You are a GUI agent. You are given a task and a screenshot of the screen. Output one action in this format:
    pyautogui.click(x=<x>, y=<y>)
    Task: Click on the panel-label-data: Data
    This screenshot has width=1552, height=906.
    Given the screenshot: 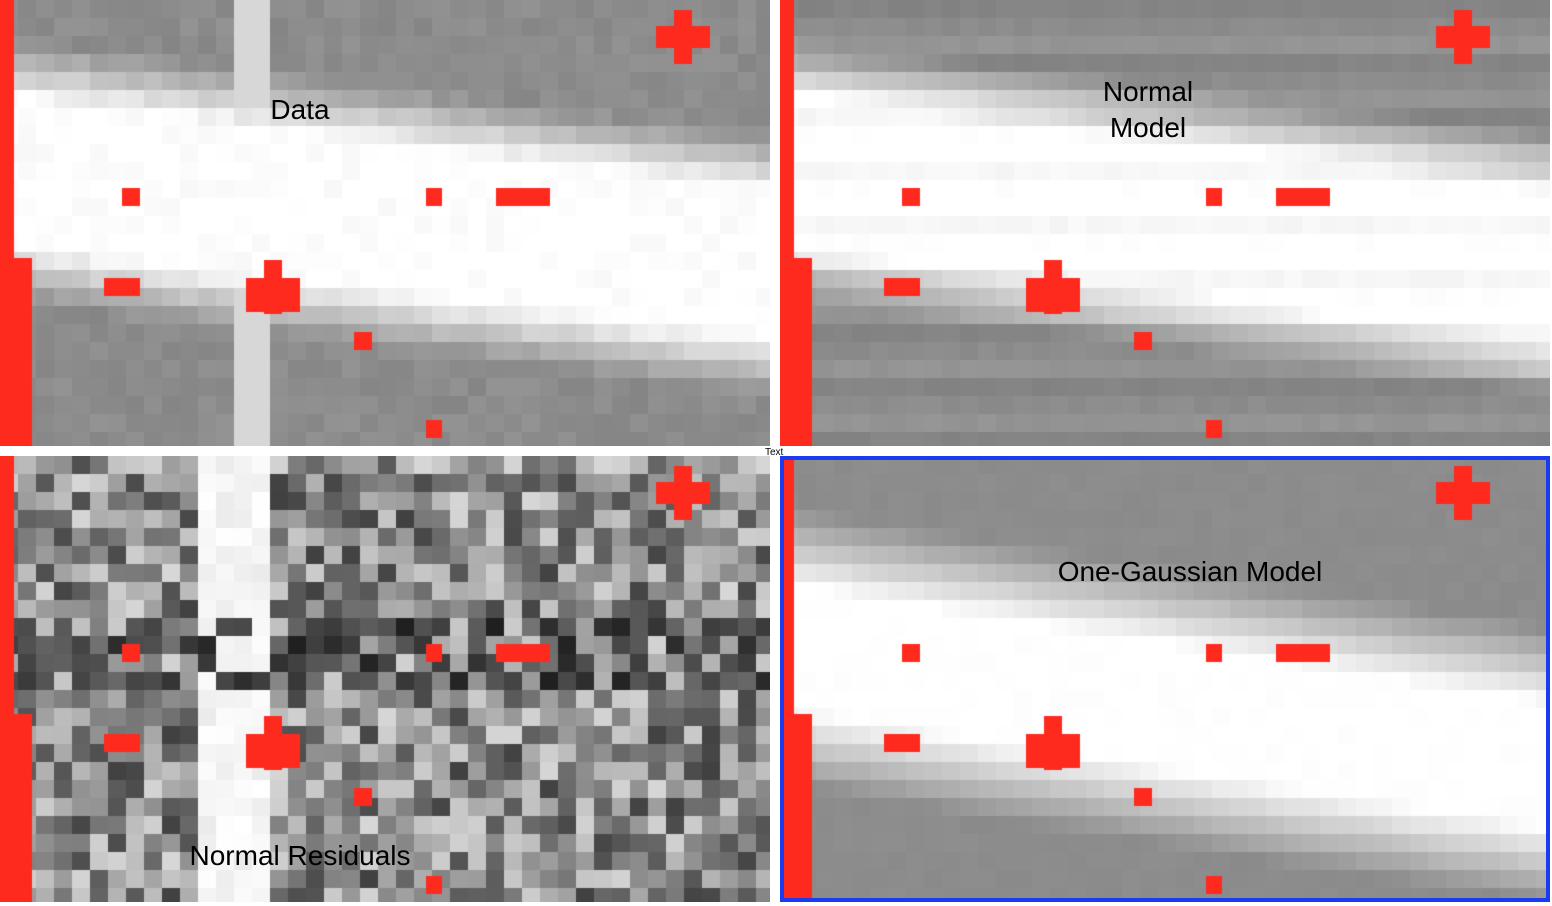 What is the action you would take?
    pyautogui.click(x=300, y=109)
    